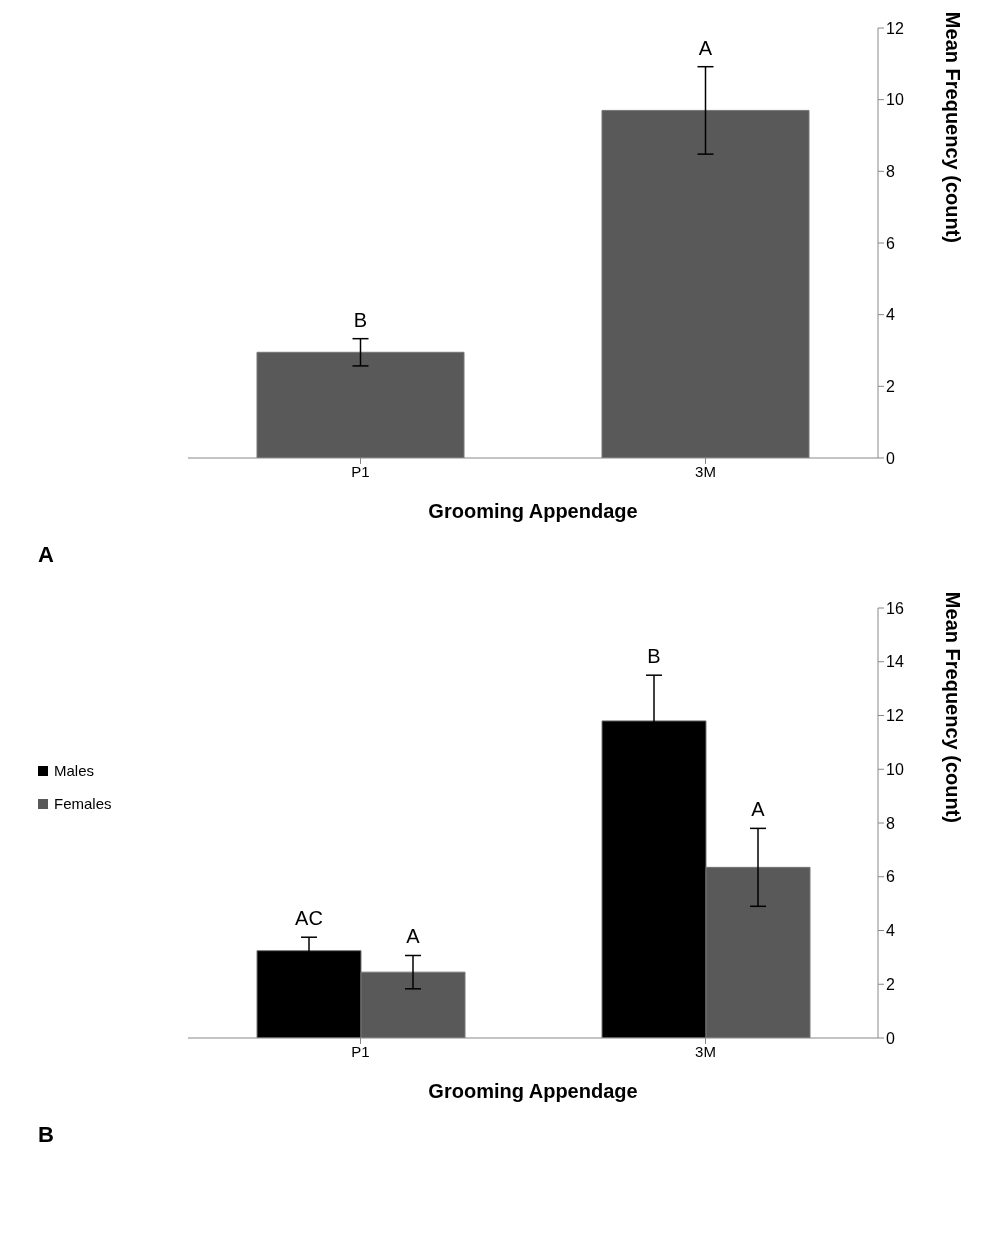 This screenshot has height=1246, width=1000. What do you see at coordinates (46, 1135) in the screenshot?
I see `text: B` at bounding box center [46, 1135].